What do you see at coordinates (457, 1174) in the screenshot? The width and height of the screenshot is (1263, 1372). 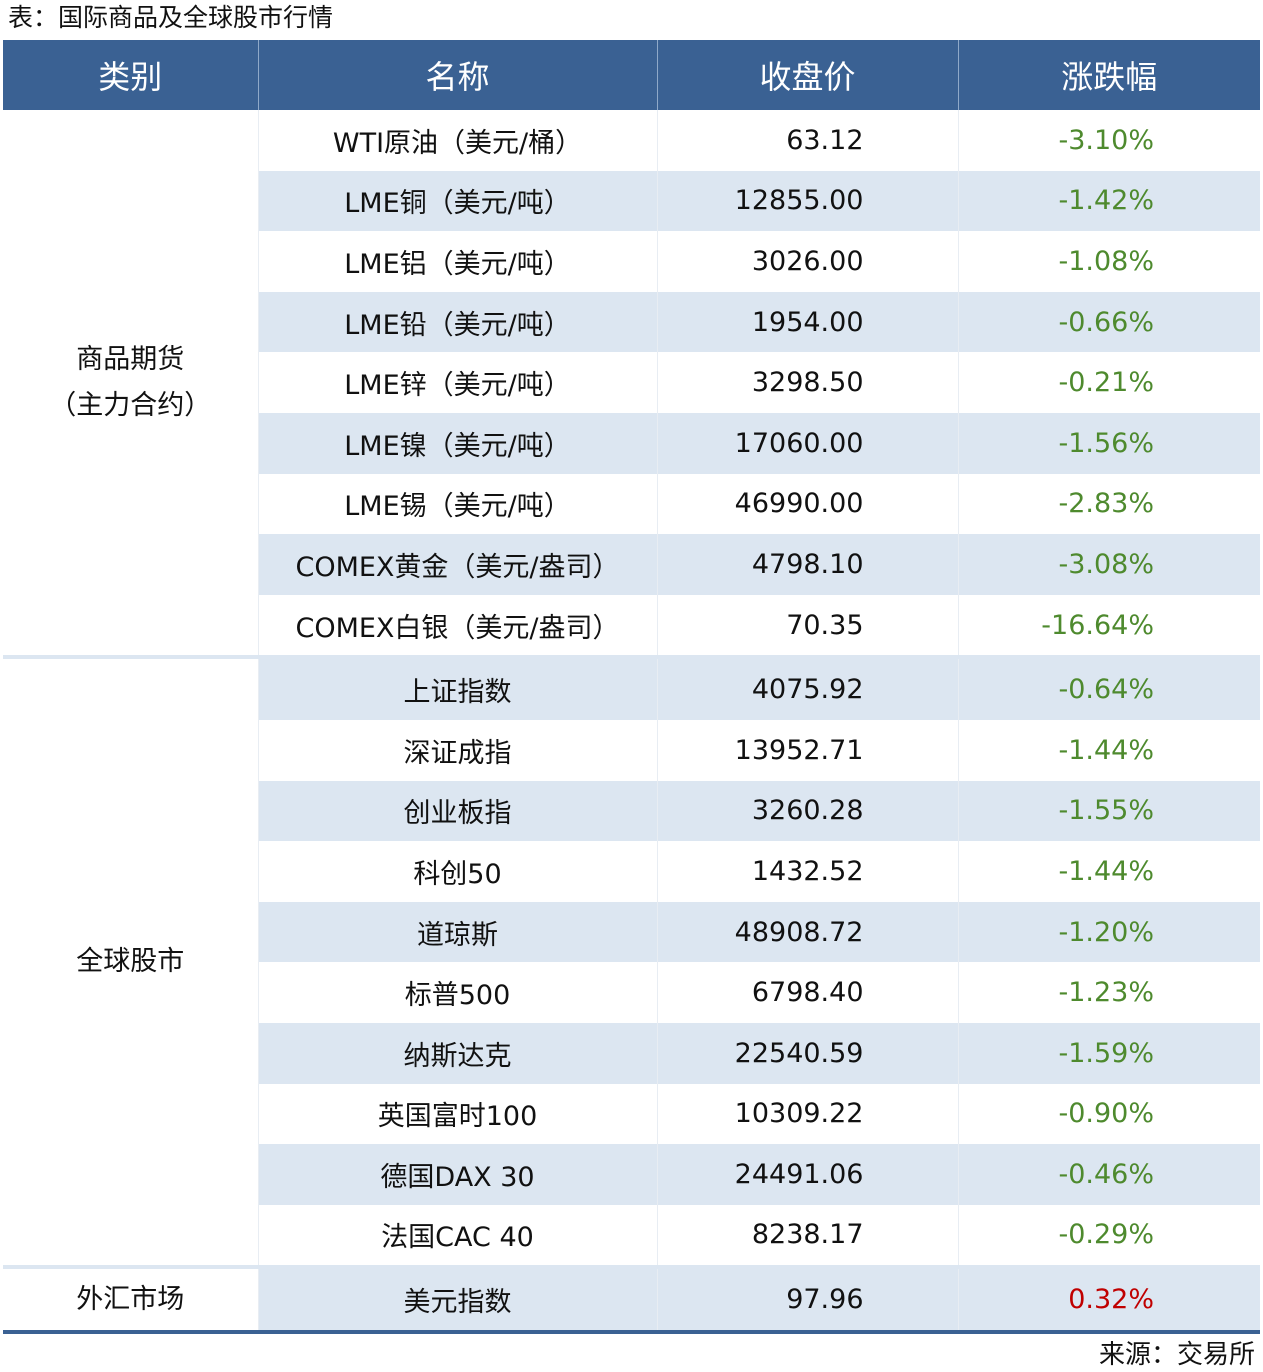 I see `name-cell: 德国DAX 30` at bounding box center [457, 1174].